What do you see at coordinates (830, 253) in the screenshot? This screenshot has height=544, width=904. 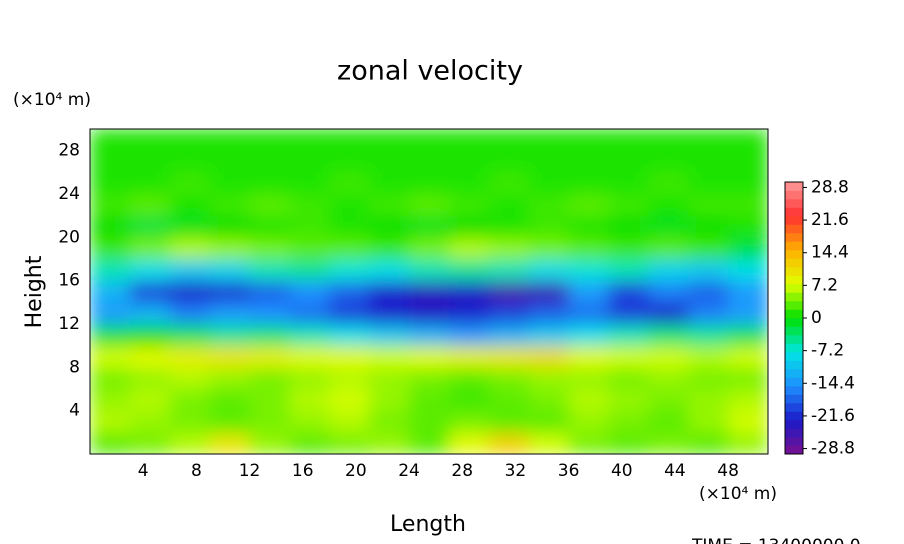 I see `colorbar-tick-label: 14.4` at bounding box center [830, 253].